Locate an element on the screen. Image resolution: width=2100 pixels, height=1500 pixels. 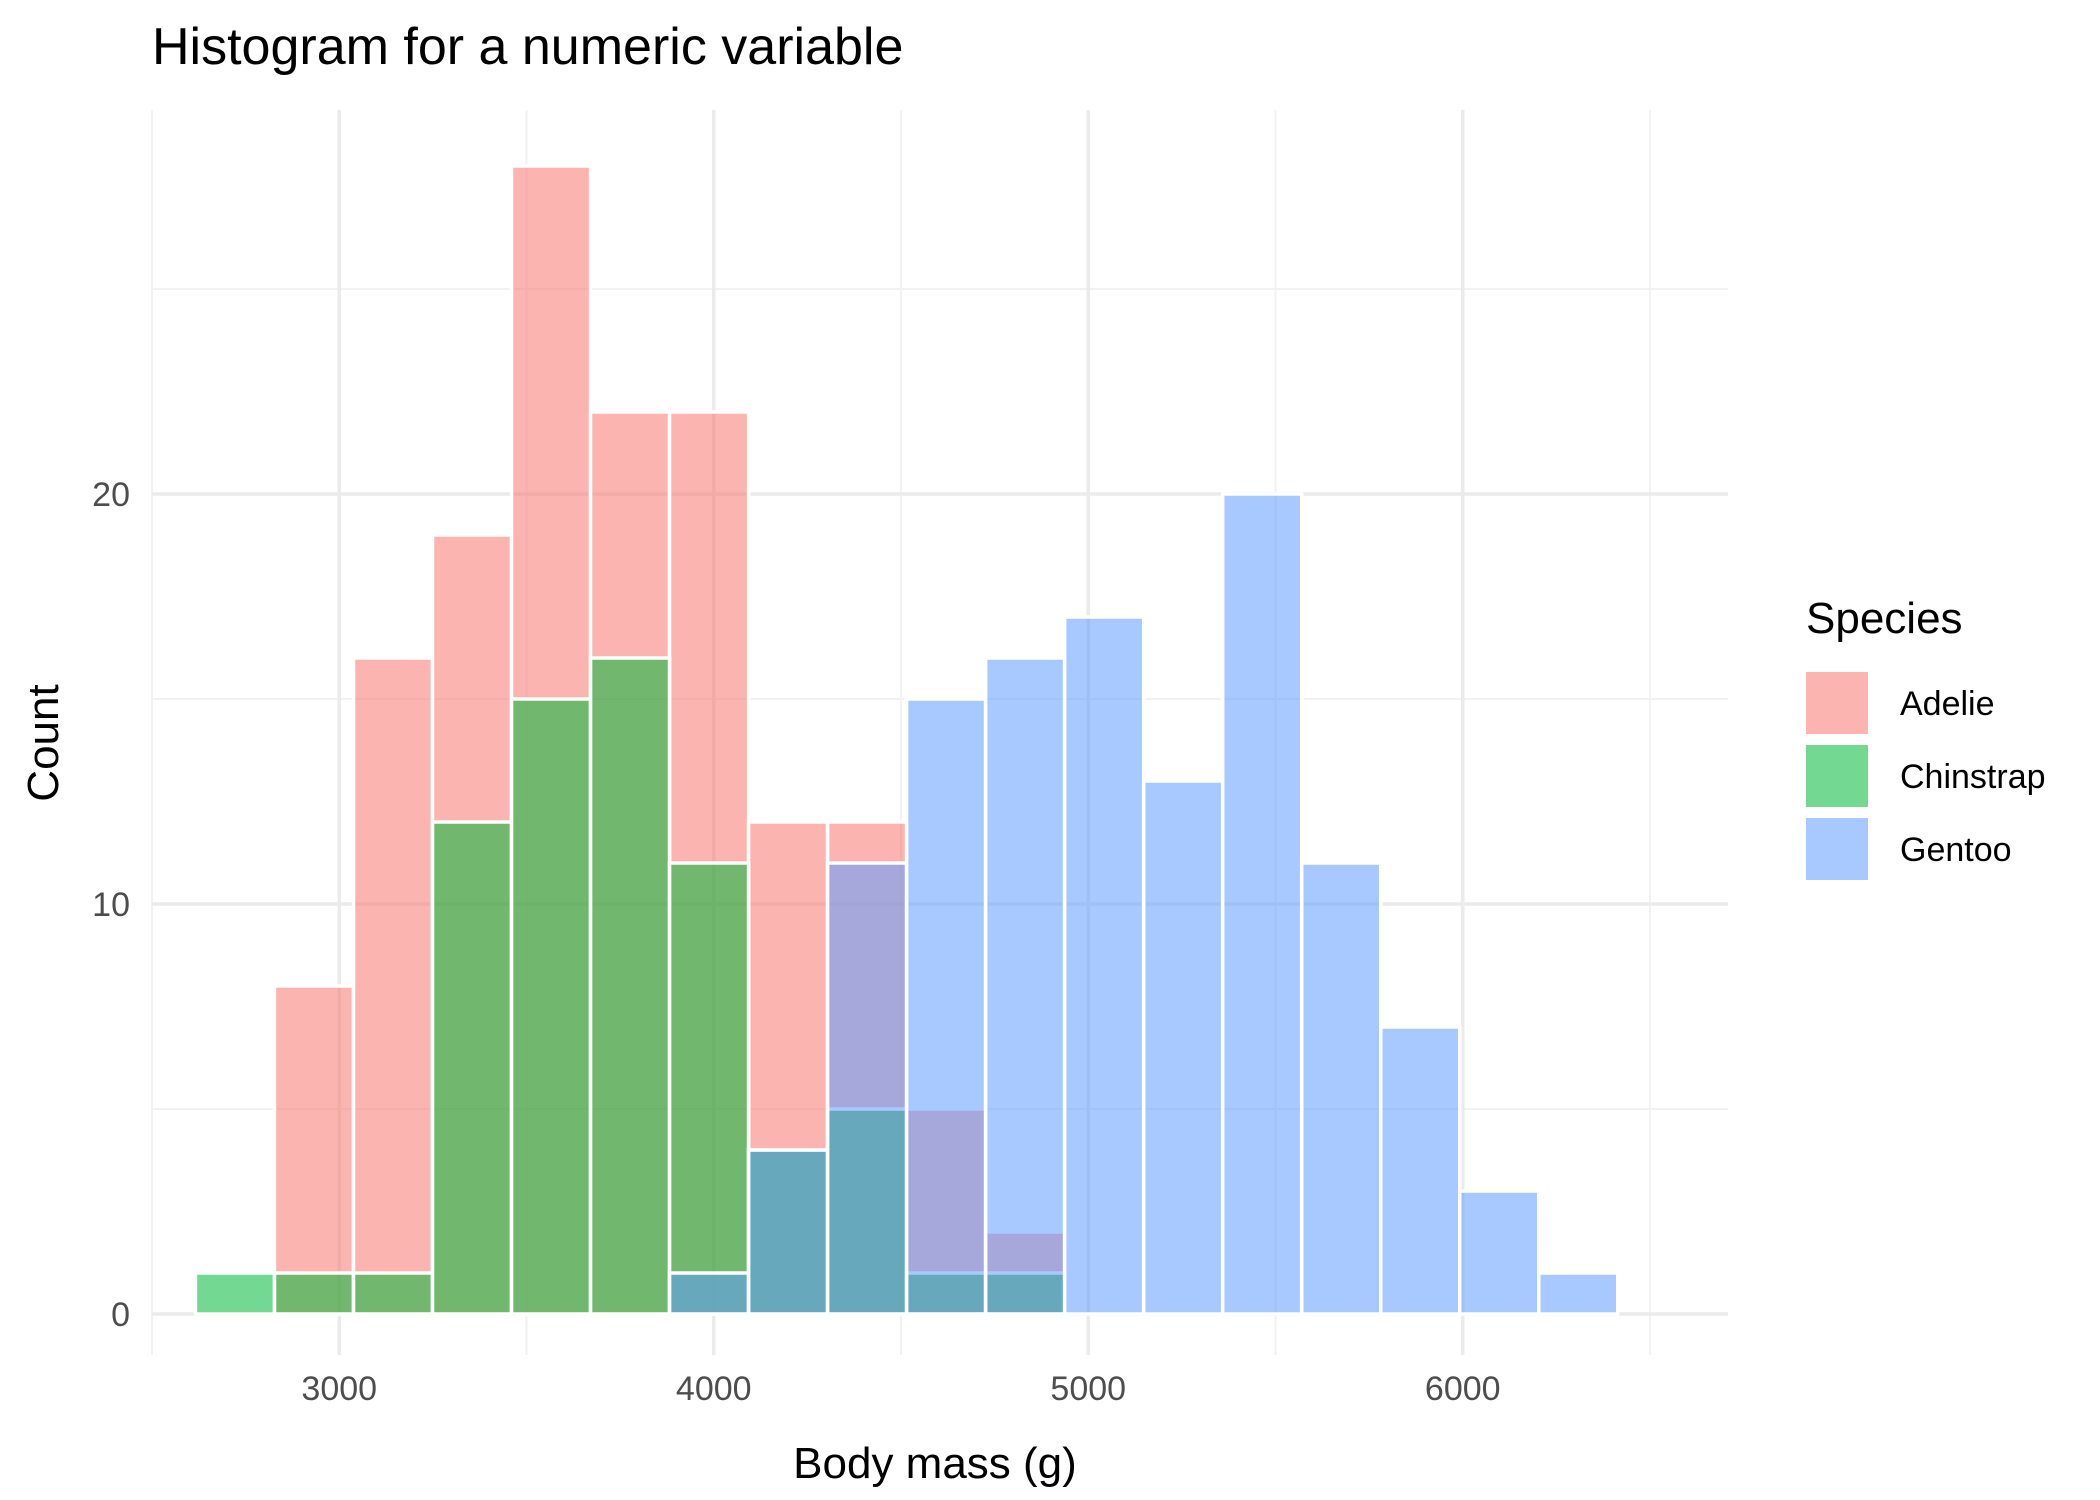
x-axis-ticks: 3000 4000 5000 6000 is located at coordinates (900, 1389).